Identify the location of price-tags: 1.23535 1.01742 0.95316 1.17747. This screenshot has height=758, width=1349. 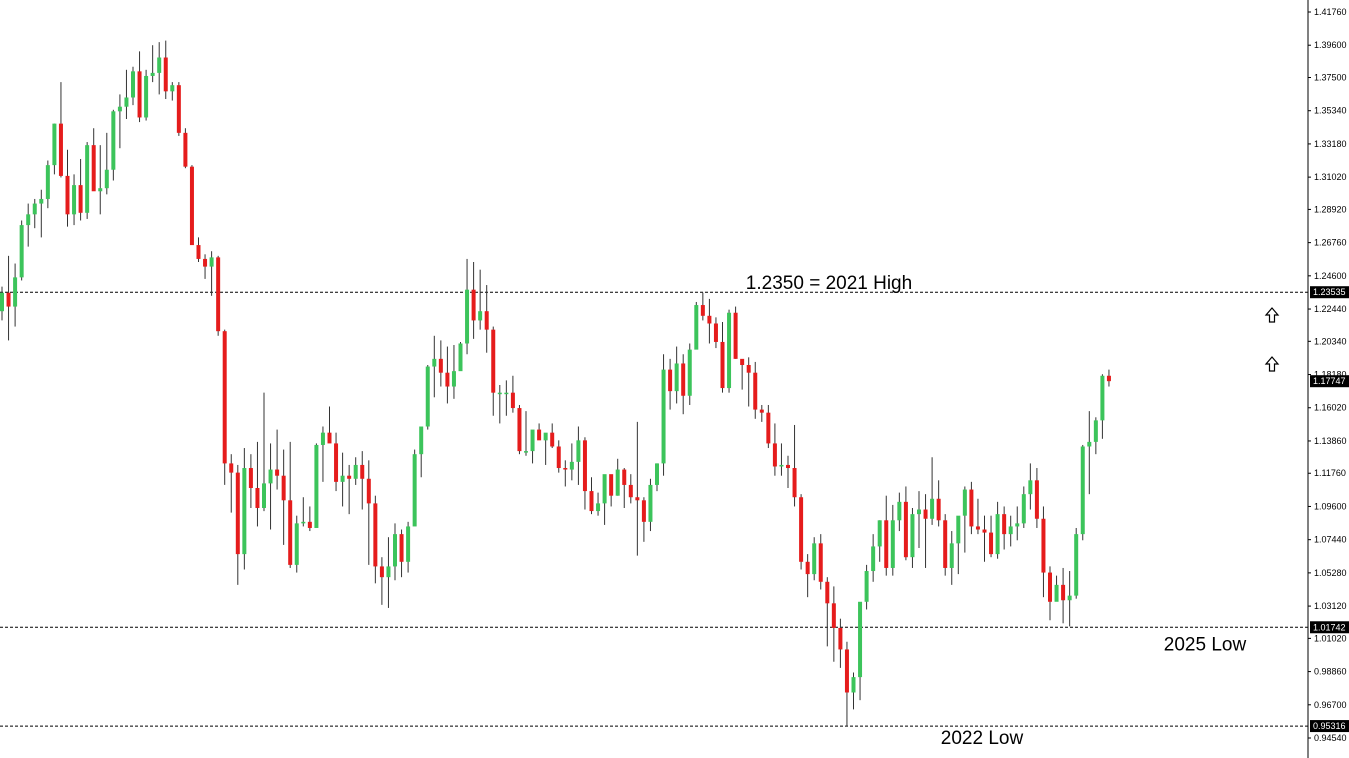
(1329, 509).